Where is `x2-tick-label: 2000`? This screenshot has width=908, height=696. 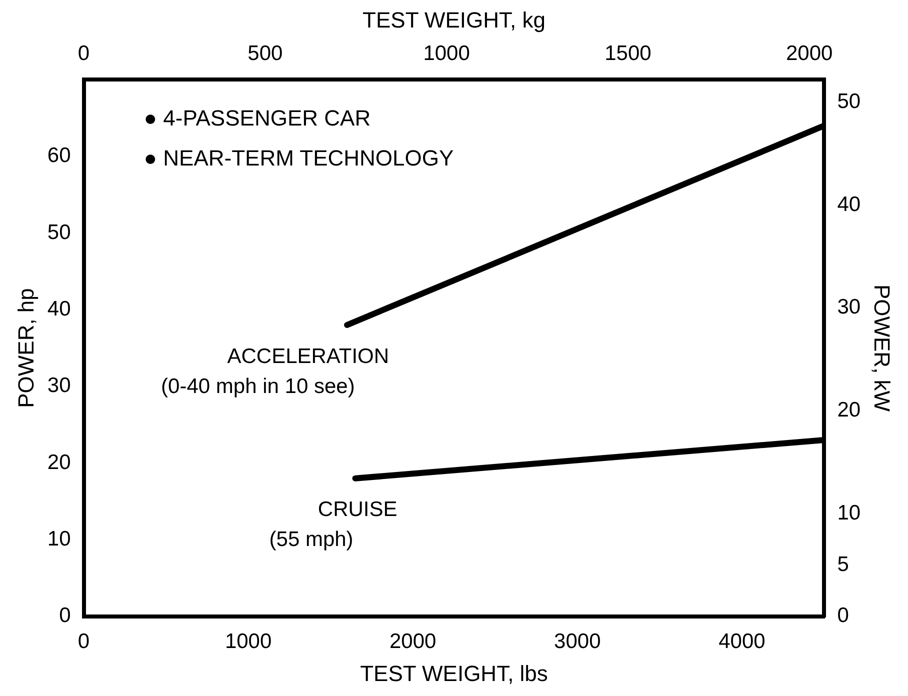
x2-tick-label: 2000 is located at coordinates (809, 53).